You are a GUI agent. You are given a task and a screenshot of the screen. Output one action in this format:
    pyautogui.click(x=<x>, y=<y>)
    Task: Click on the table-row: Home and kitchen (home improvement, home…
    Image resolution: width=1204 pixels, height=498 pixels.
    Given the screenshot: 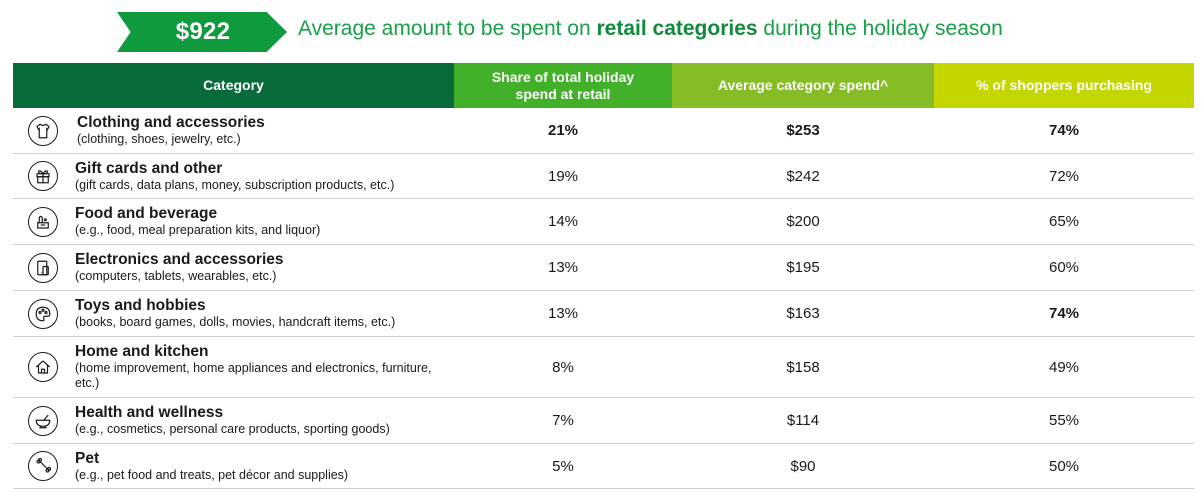 What is the action you would take?
    pyautogui.click(x=603, y=367)
    